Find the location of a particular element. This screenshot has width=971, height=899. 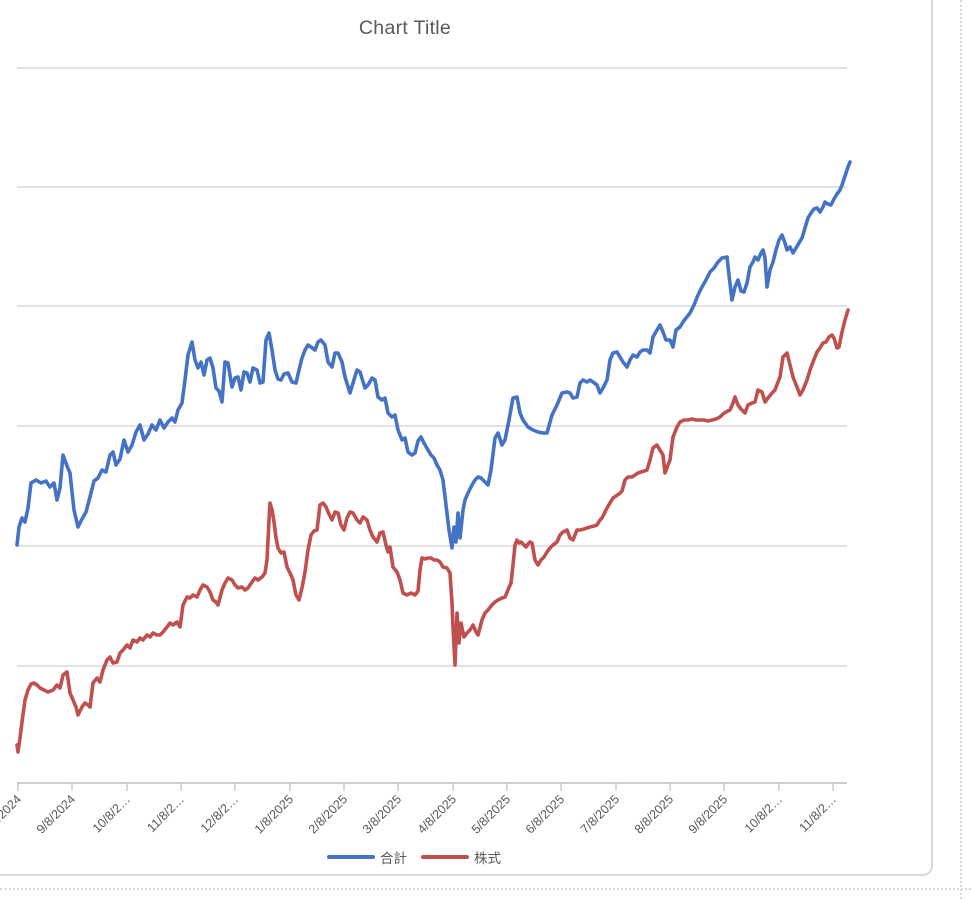

svg-text: 2/8/2025 is located at coordinates (328, 814).